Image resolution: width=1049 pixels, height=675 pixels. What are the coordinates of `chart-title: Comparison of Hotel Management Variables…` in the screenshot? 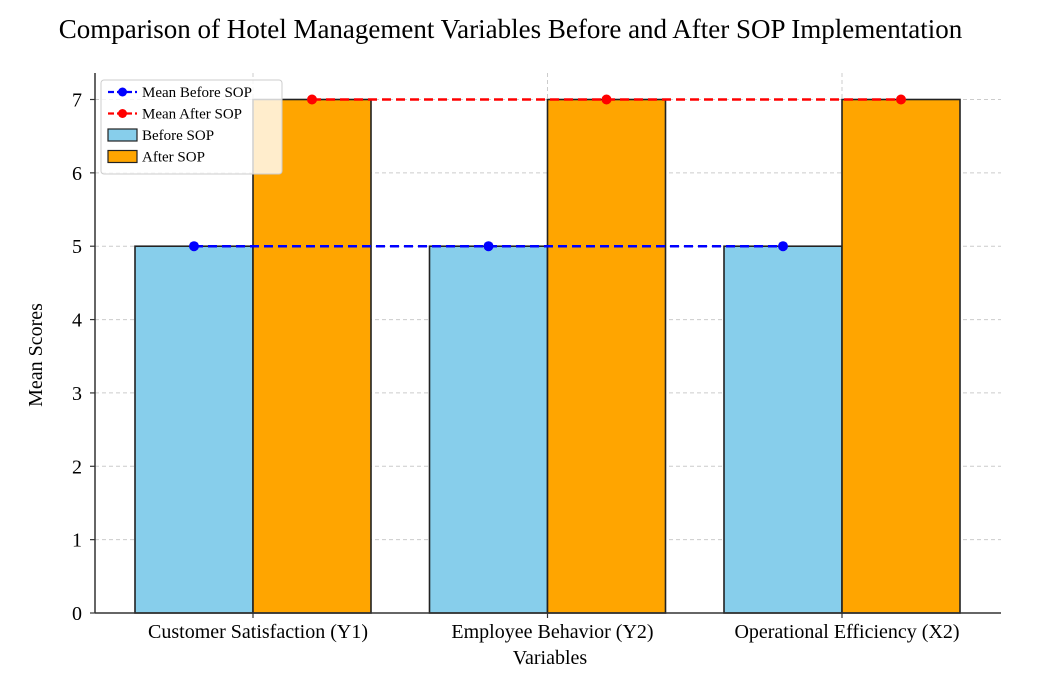 It's located at (510, 29).